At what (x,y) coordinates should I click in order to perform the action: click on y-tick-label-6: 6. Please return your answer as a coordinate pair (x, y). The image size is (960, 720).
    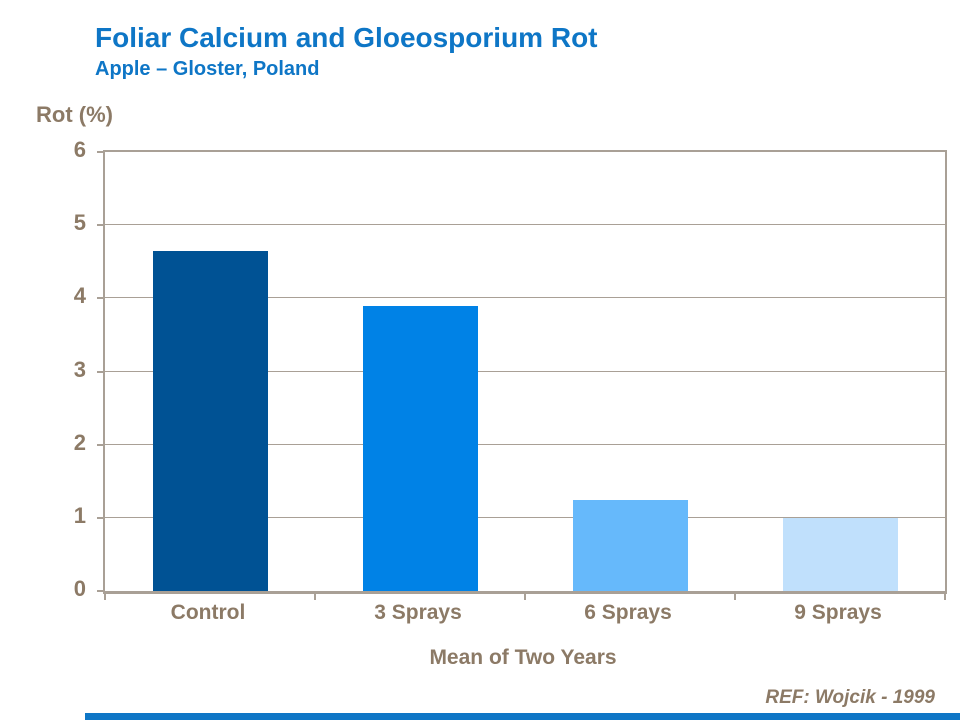
    Looking at the image, I should click on (79, 149).